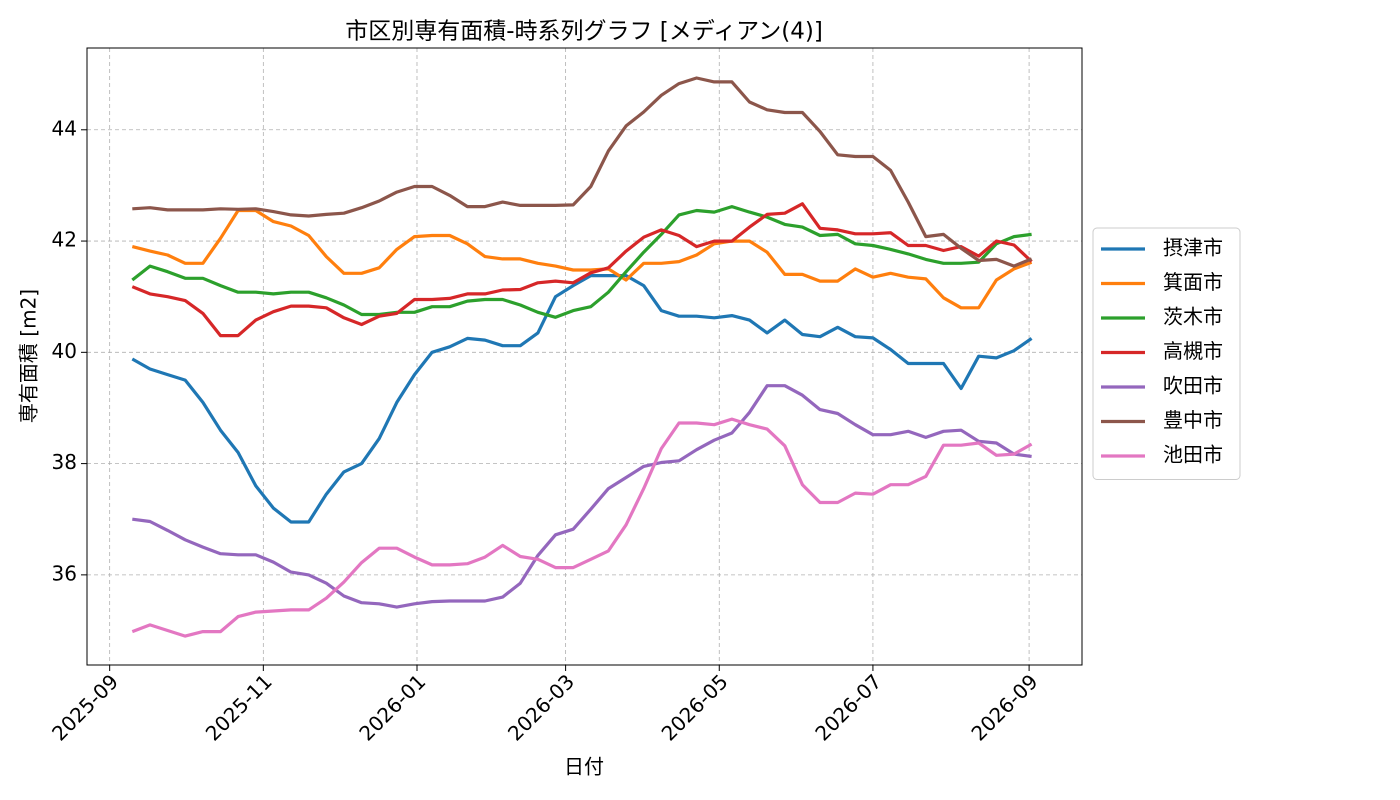  What do you see at coordinates (1193, 248) in the screenshot?
I see `legend-label: 摂津市` at bounding box center [1193, 248].